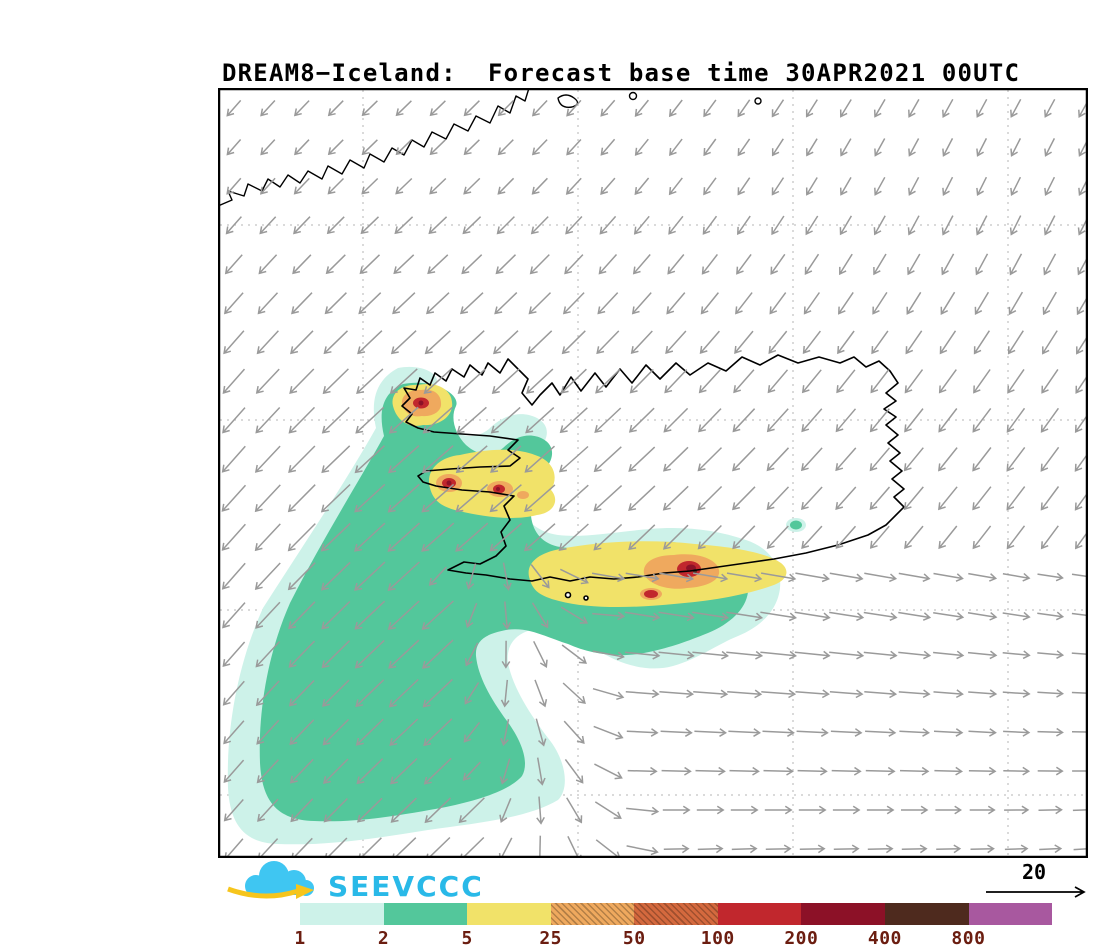 This screenshot has width=1107, height=950. I want to click on iceland-coastline, so click(653, 477).